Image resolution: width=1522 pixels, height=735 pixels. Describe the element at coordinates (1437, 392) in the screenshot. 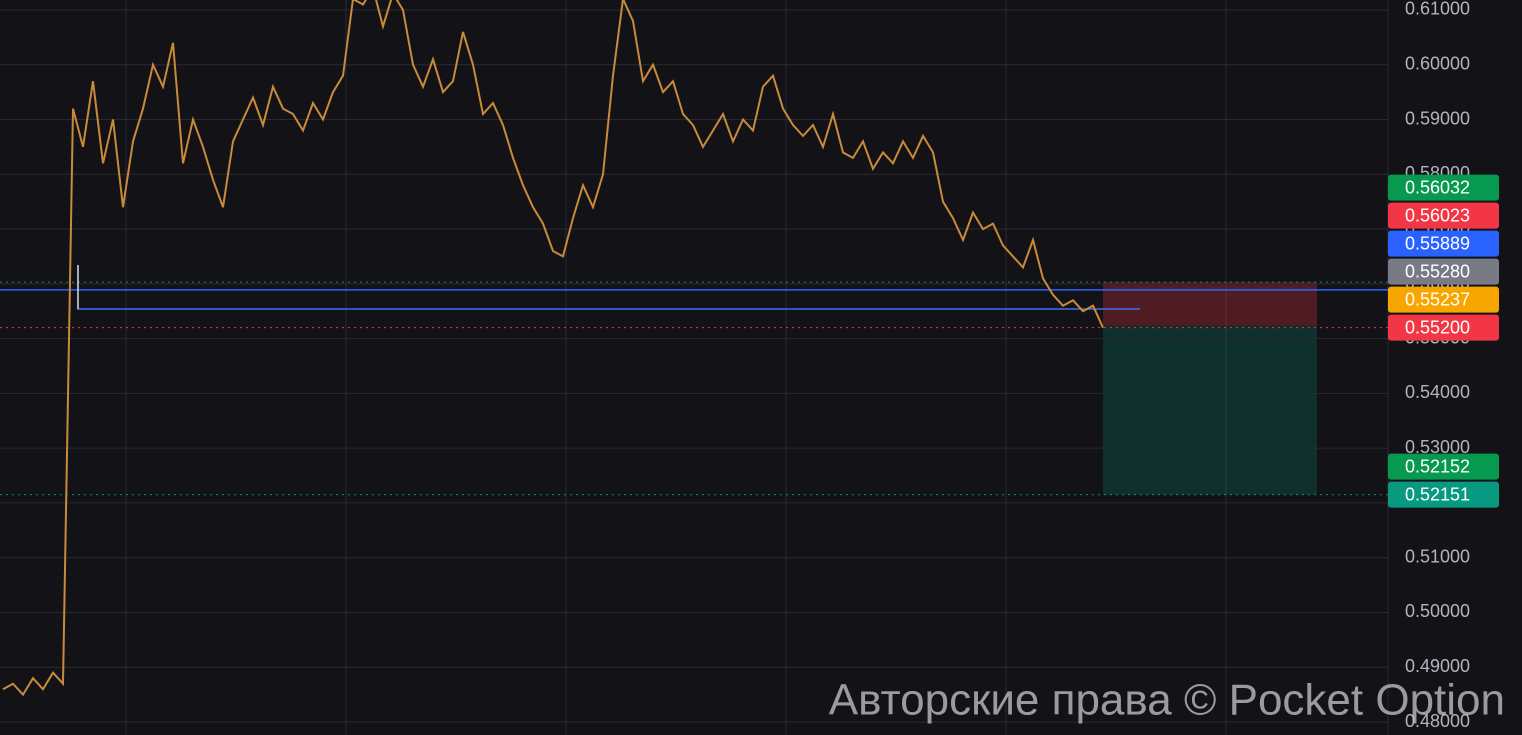

I see `y-tick-label: 0.54000` at that location.